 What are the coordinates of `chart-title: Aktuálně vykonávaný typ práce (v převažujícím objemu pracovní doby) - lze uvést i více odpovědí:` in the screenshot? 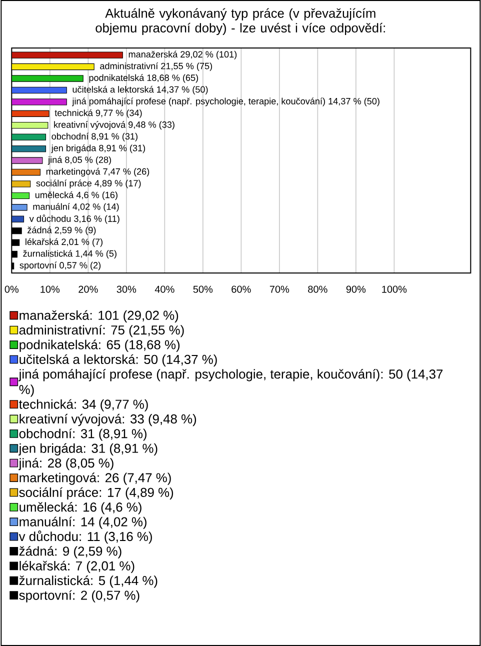 It's located at (241, 22).